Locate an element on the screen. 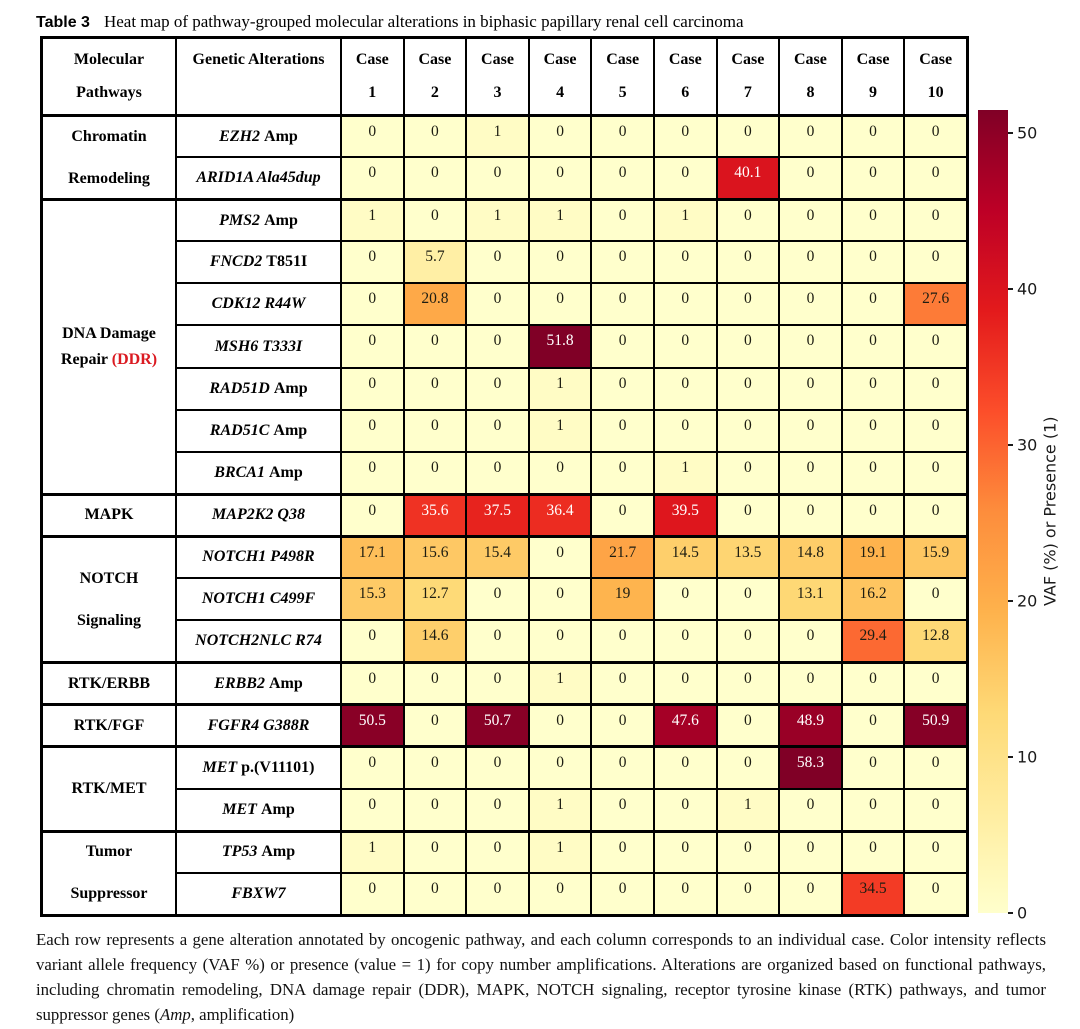 This screenshot has height=1029, width=1080. heatmap-cell: 27.6 is located at coordinates (935, 304).